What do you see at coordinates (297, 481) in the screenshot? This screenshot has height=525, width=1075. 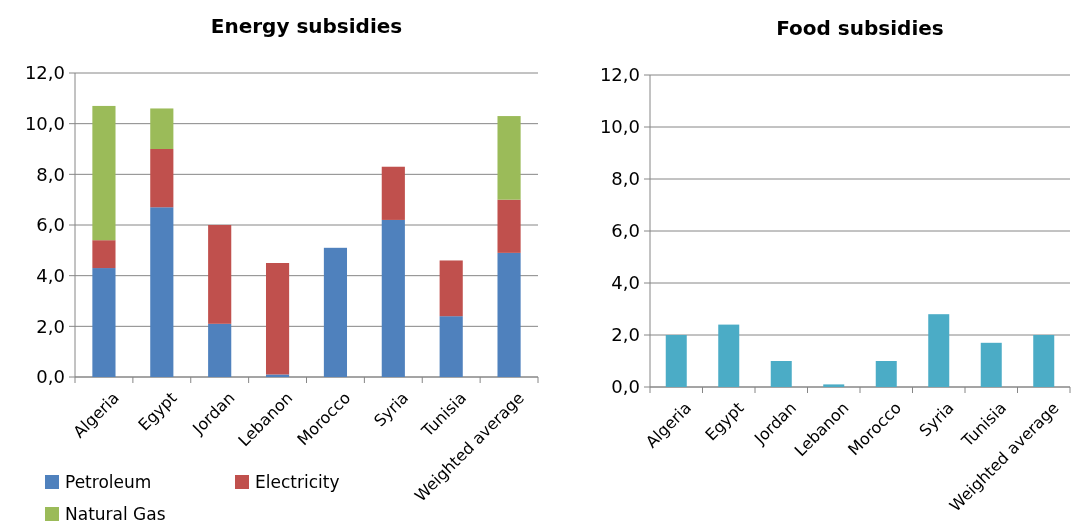 I see `legend-label: Electricity` at bounding box center [297, 481].